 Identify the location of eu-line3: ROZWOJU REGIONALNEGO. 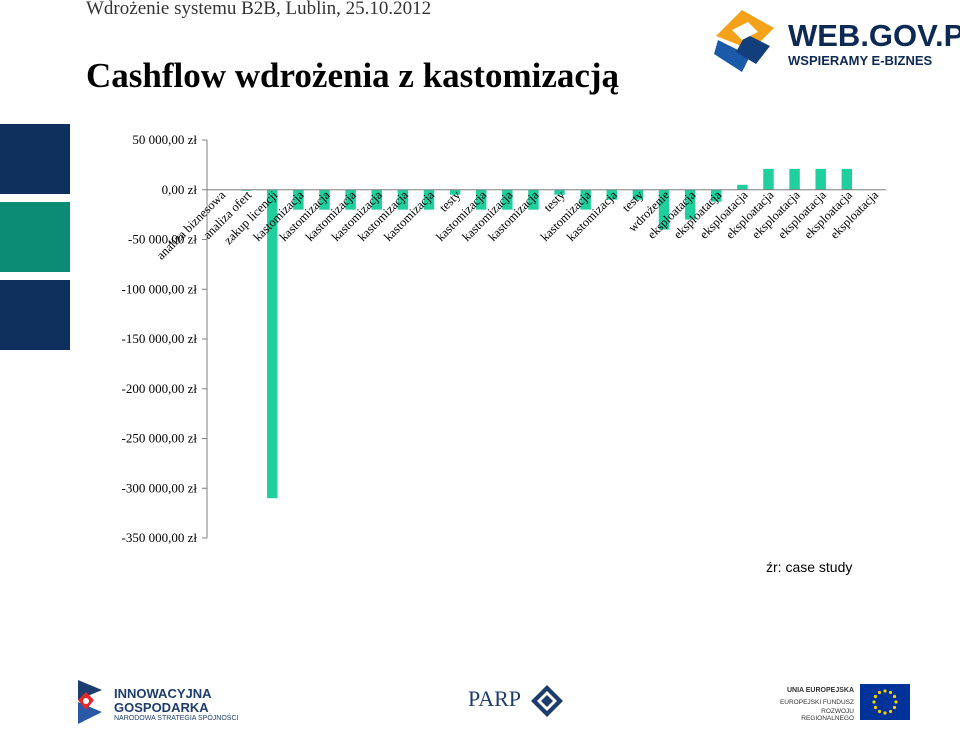
(827, 715).